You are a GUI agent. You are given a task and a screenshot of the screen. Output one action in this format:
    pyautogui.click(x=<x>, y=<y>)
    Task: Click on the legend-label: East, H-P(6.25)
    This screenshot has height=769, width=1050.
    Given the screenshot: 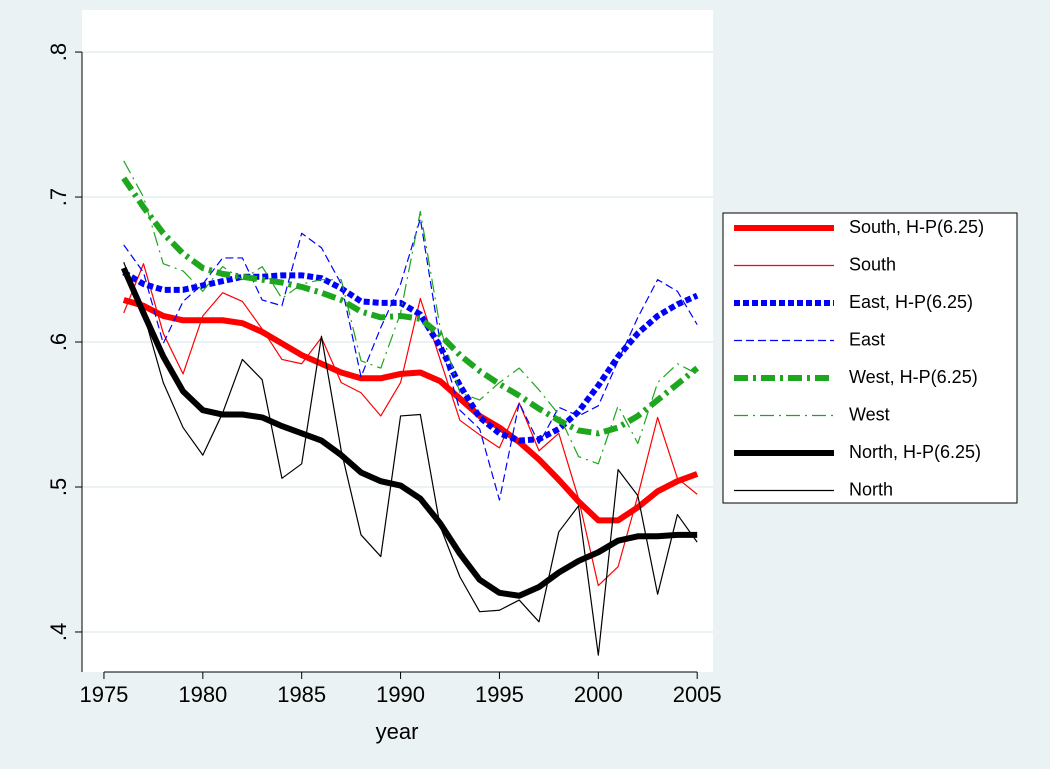 What is the action you would take?
    pyautogui.click(x=911, y=302)
    